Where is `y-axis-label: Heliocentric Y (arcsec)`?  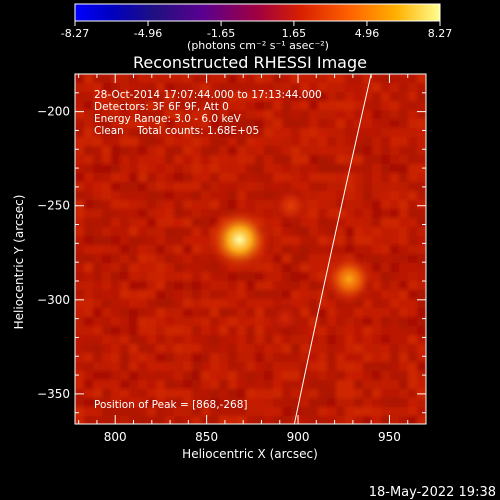
y-axis-label: Heliocentric Y (arcsec) is located at coordinates (19, 262).